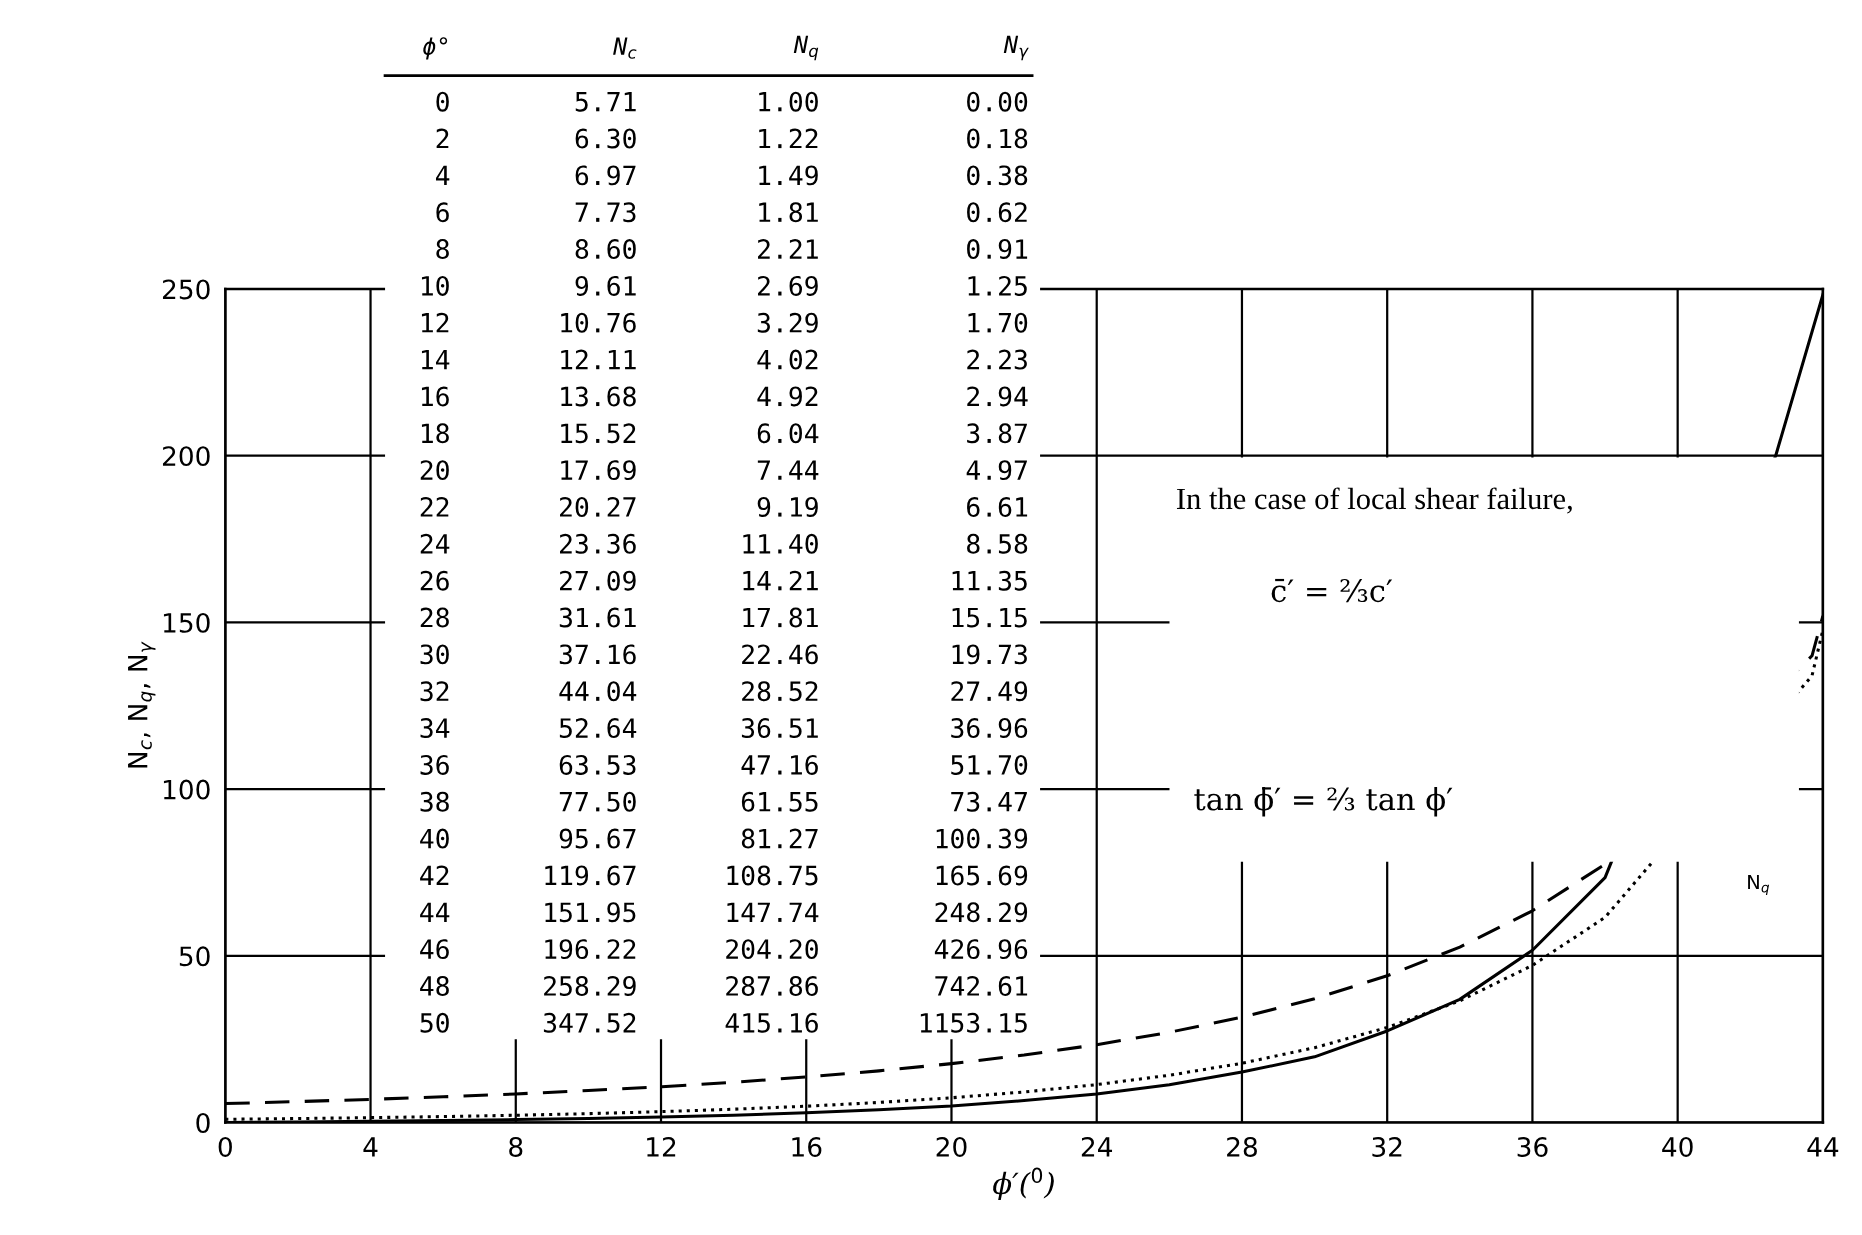 This screenshot has height=1235, width=1862. What do you see at coordinates (225, 1146) in the screenshot?
I see `x-tick-label: 0` at bounding box center [225, 1146].